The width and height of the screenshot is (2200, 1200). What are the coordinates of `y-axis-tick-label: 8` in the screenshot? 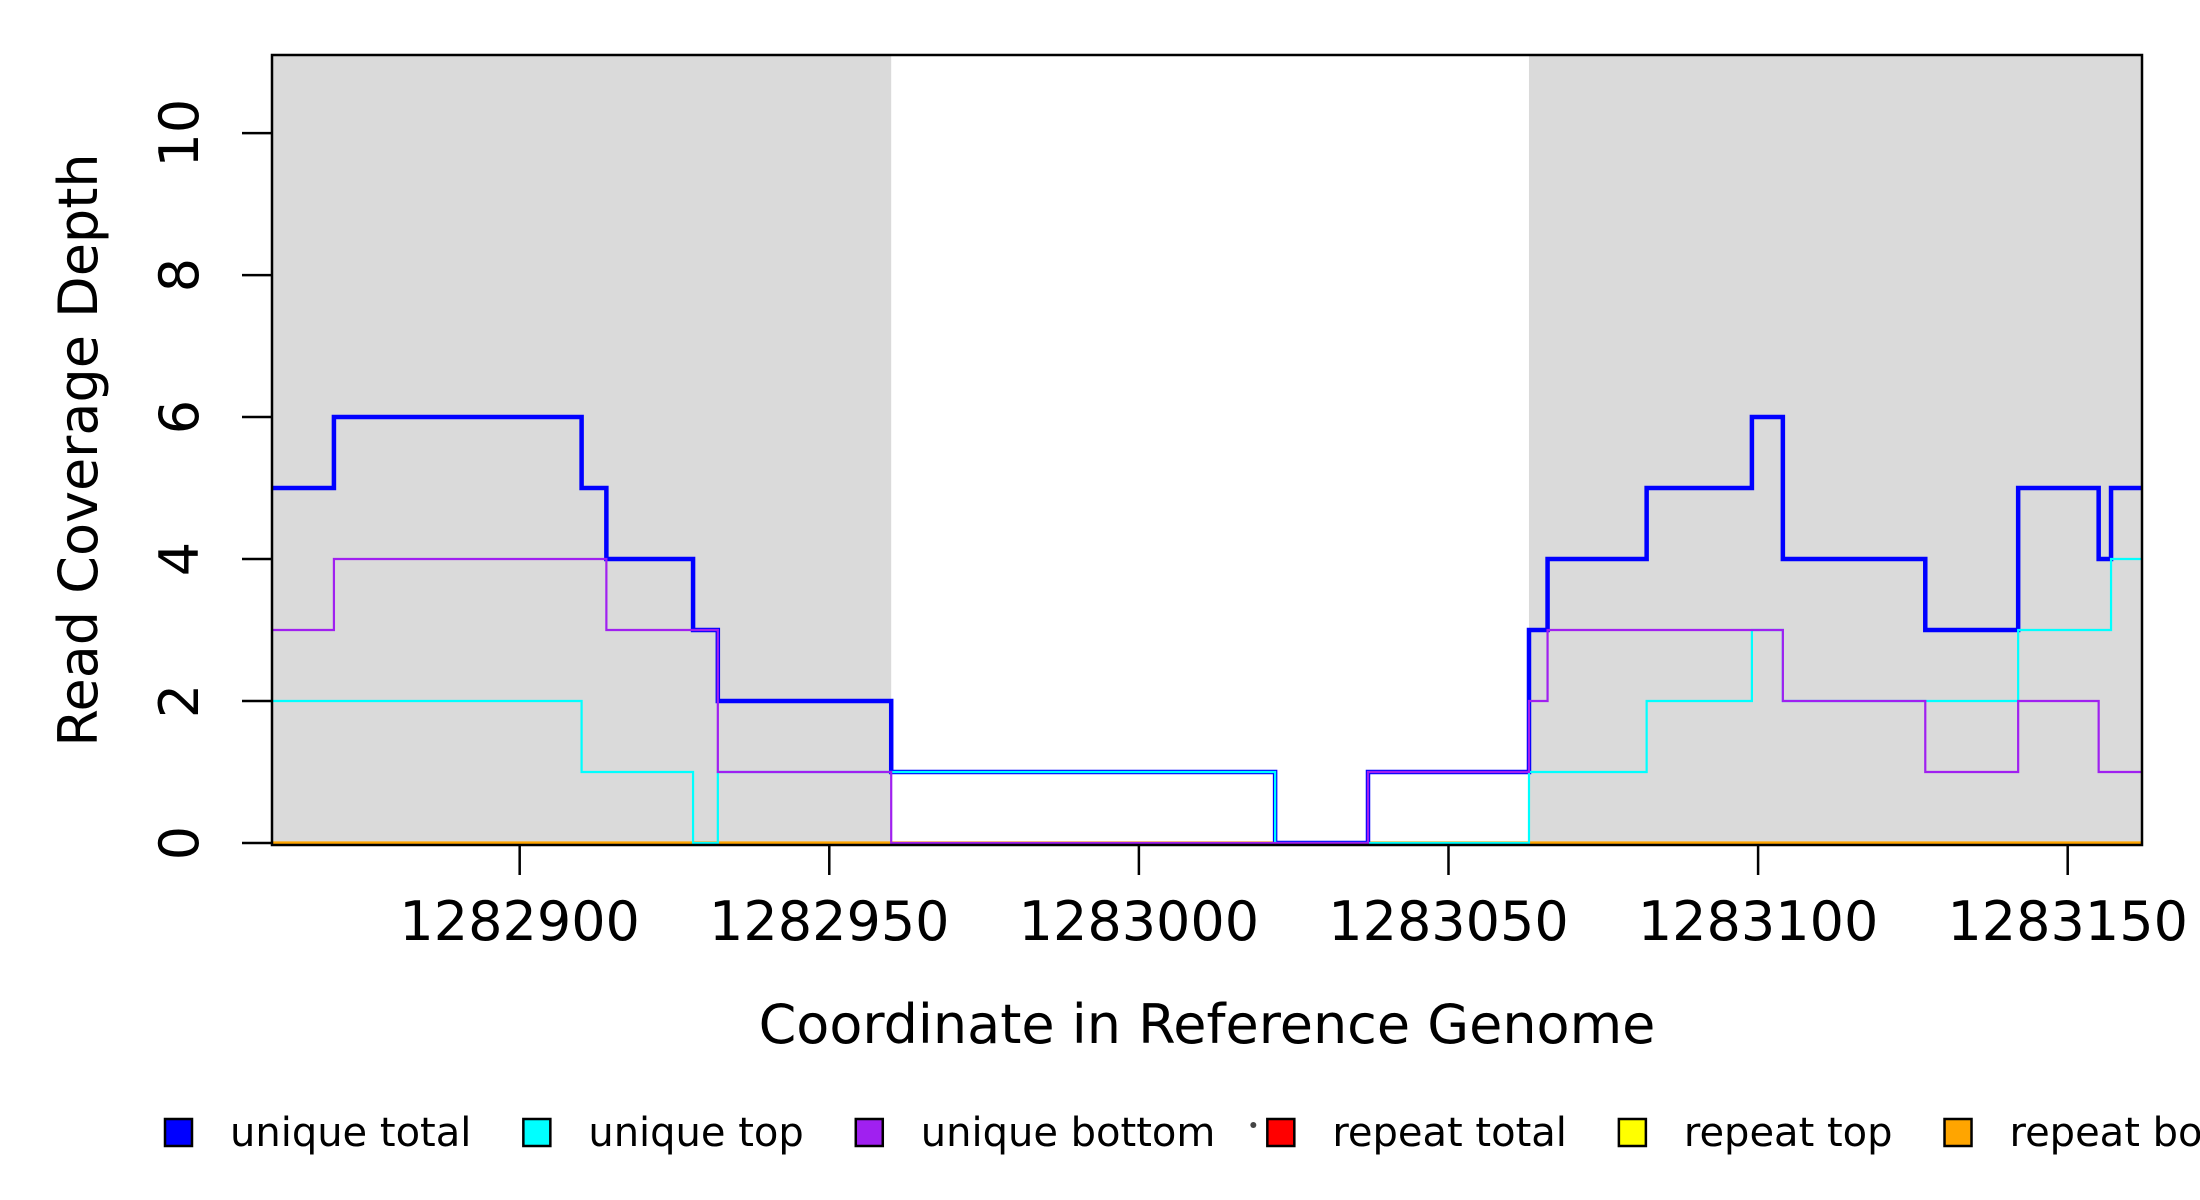 It's located at (179, 275).